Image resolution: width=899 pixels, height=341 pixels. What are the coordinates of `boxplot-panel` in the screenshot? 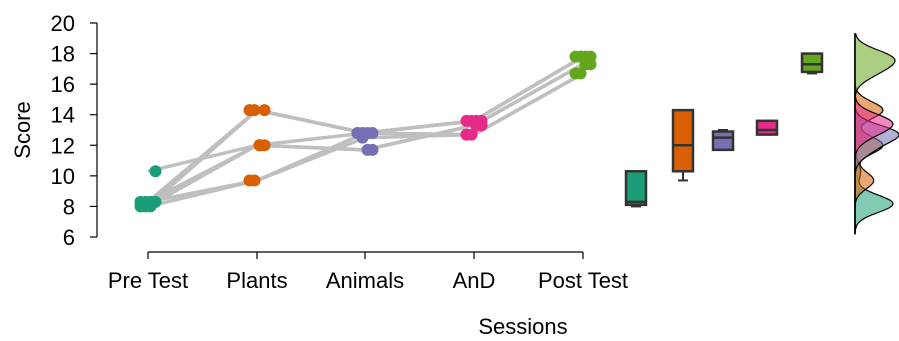 It's located at (724, 130).